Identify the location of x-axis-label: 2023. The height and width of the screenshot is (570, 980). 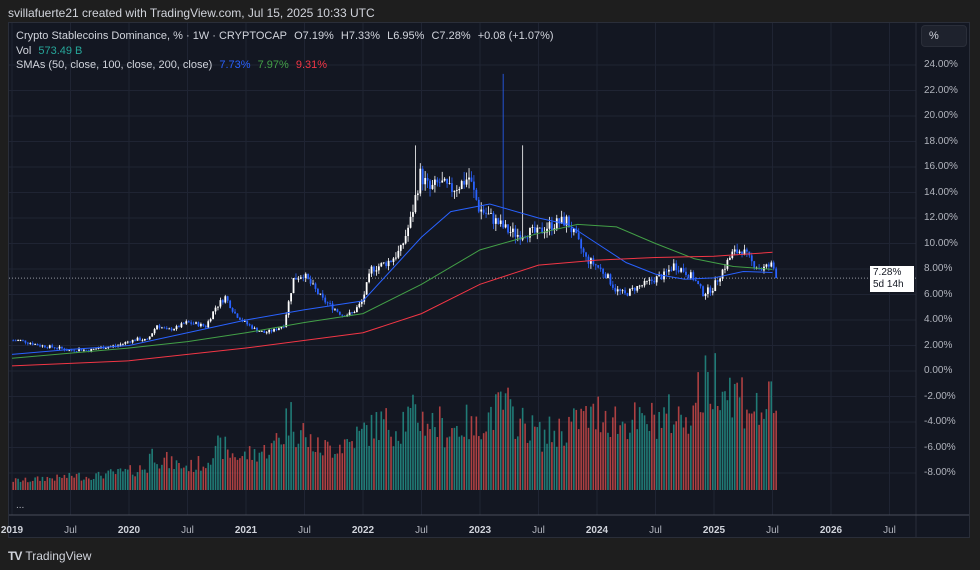
(480, 530).